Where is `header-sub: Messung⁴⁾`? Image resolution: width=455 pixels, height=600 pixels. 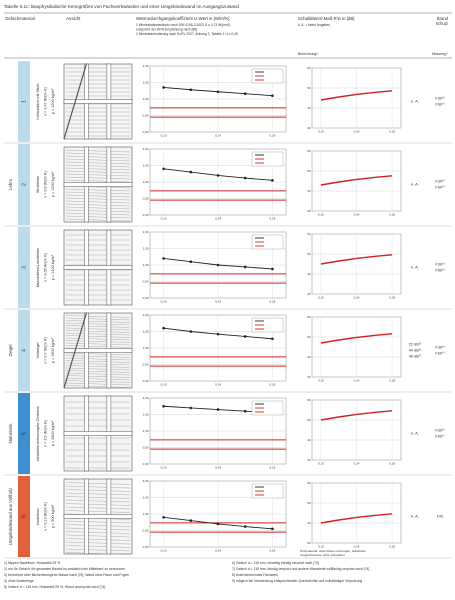 header-sub: Messung⁴⁾ is located at coordinates (440, 54).